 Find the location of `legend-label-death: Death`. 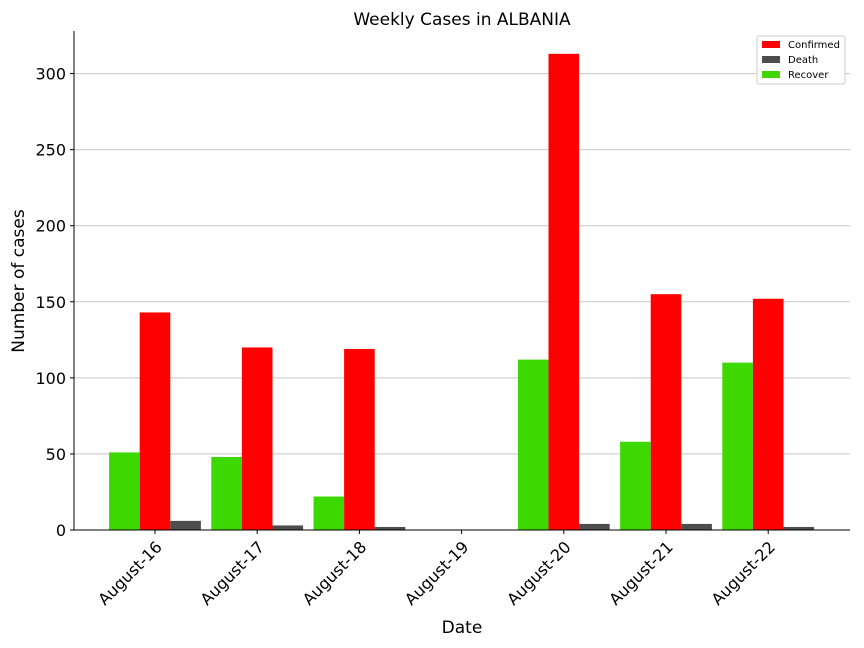

legend-label-death: Death is located at coordinates (803, 60).